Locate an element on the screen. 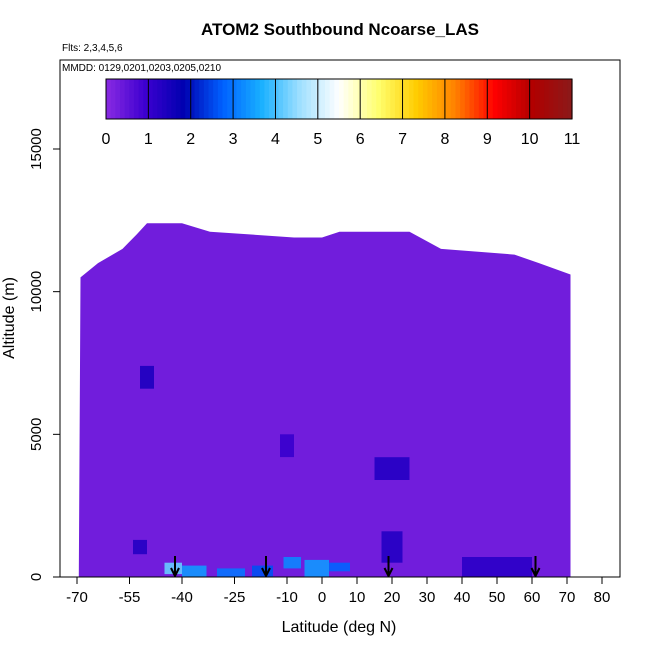  dates-subtitle: MMDD: 0129,0201,0203,0205,0210 is located at coordinates (141, 68).